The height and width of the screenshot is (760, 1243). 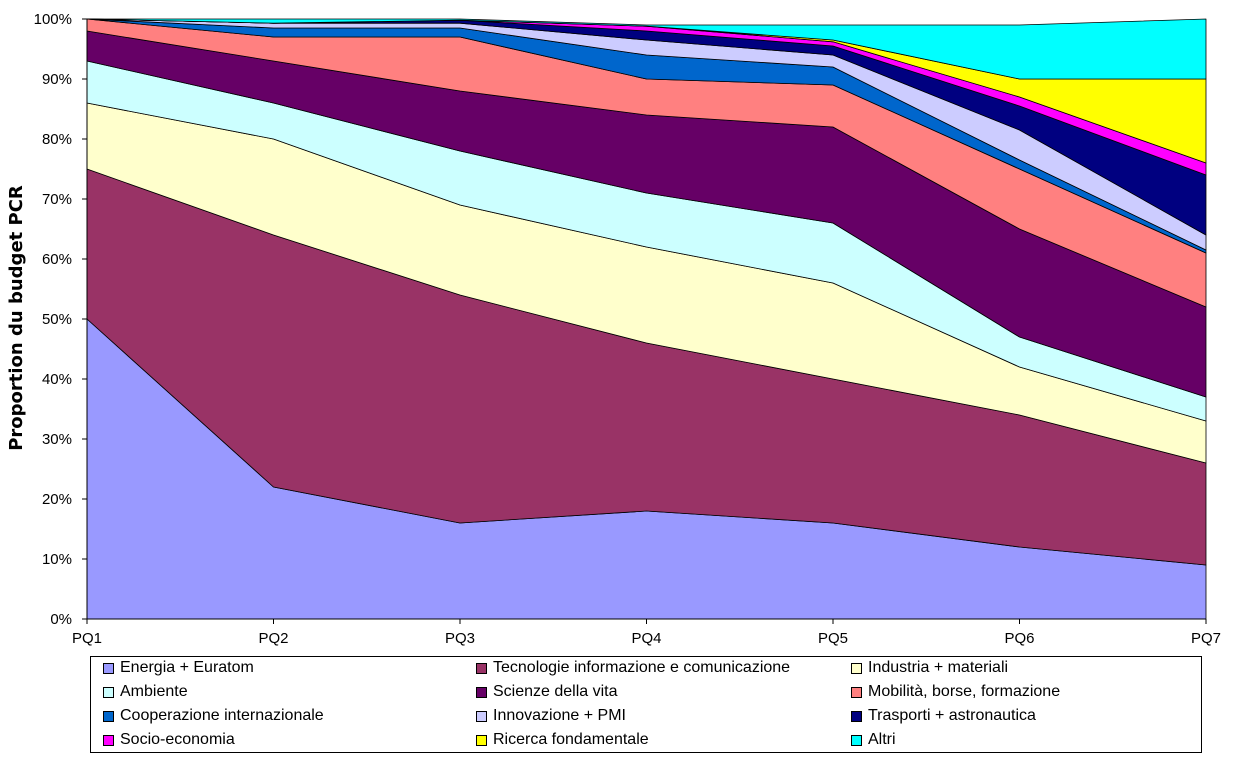 I want to click on y-tick-label: 60%, so click(x=57, y=259).